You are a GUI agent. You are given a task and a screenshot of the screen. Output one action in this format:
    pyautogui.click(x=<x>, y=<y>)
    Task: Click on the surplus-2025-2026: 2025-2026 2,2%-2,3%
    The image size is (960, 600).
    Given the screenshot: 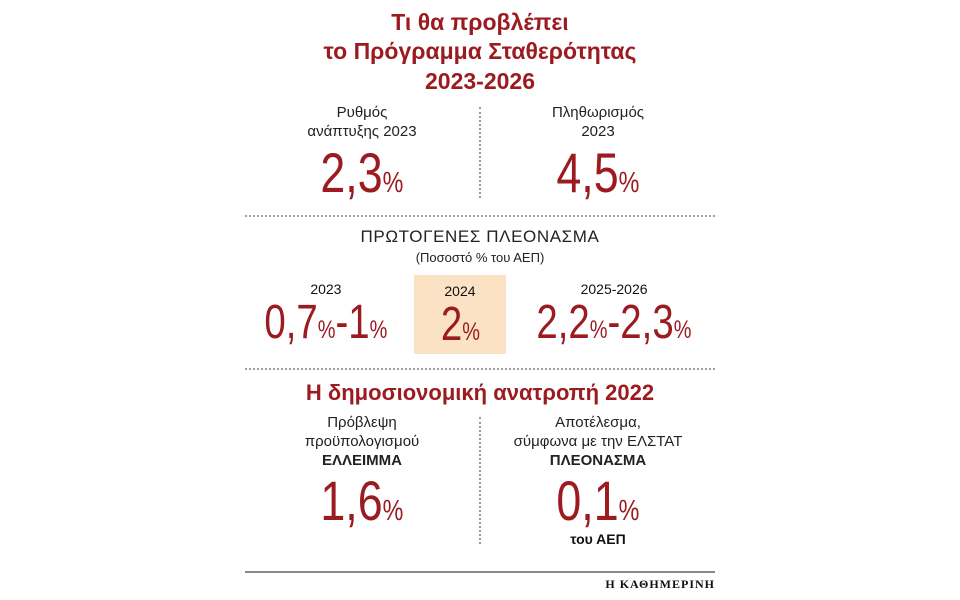 What is the action you would take?
    pyautogui.click(x=614, y=313)
    